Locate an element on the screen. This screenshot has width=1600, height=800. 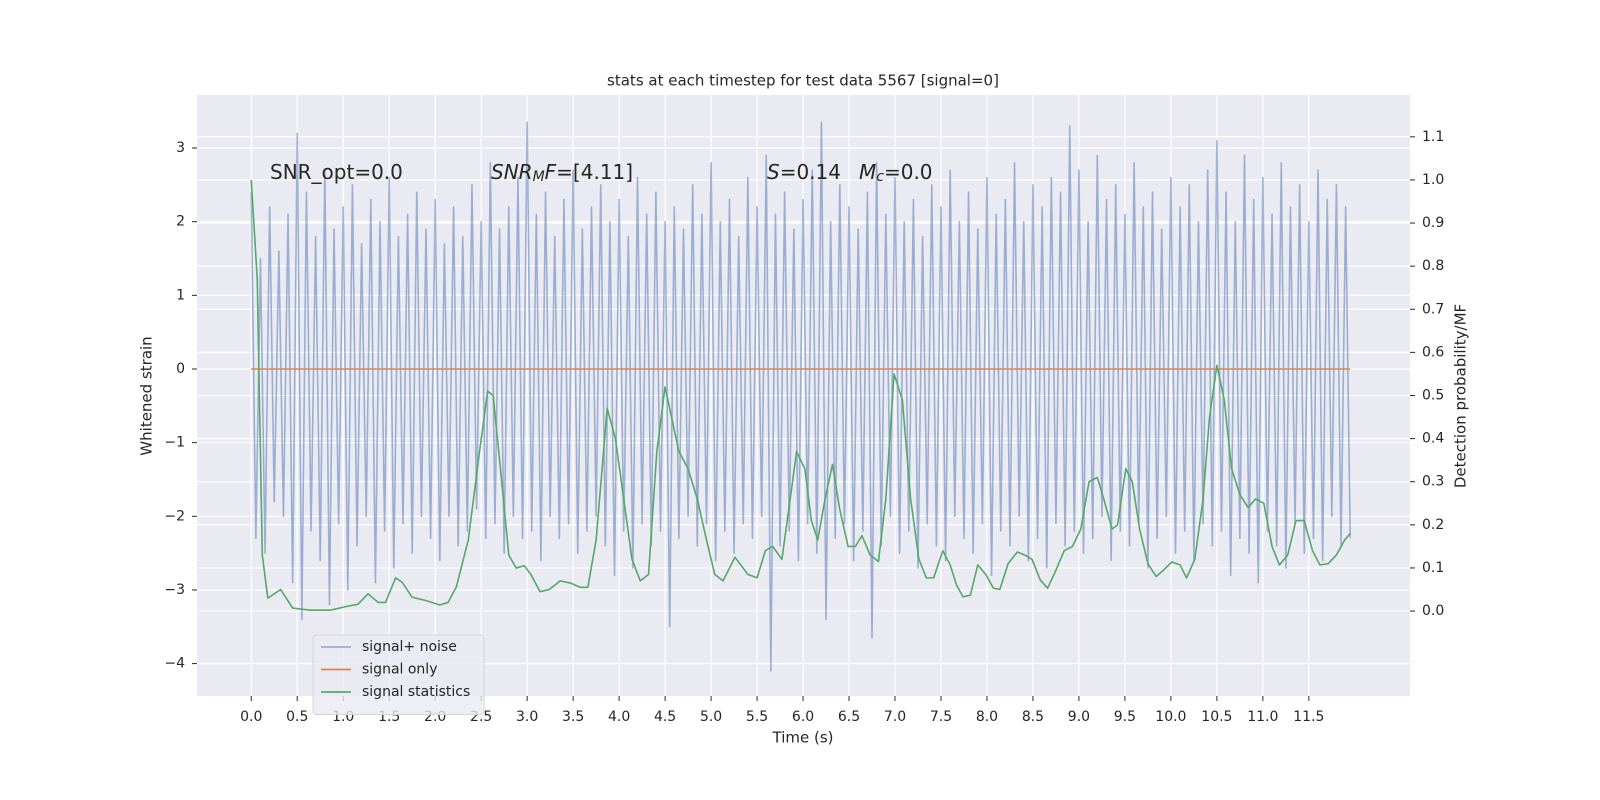
y-tick-label: −1 is located at coordinates (174, 443).